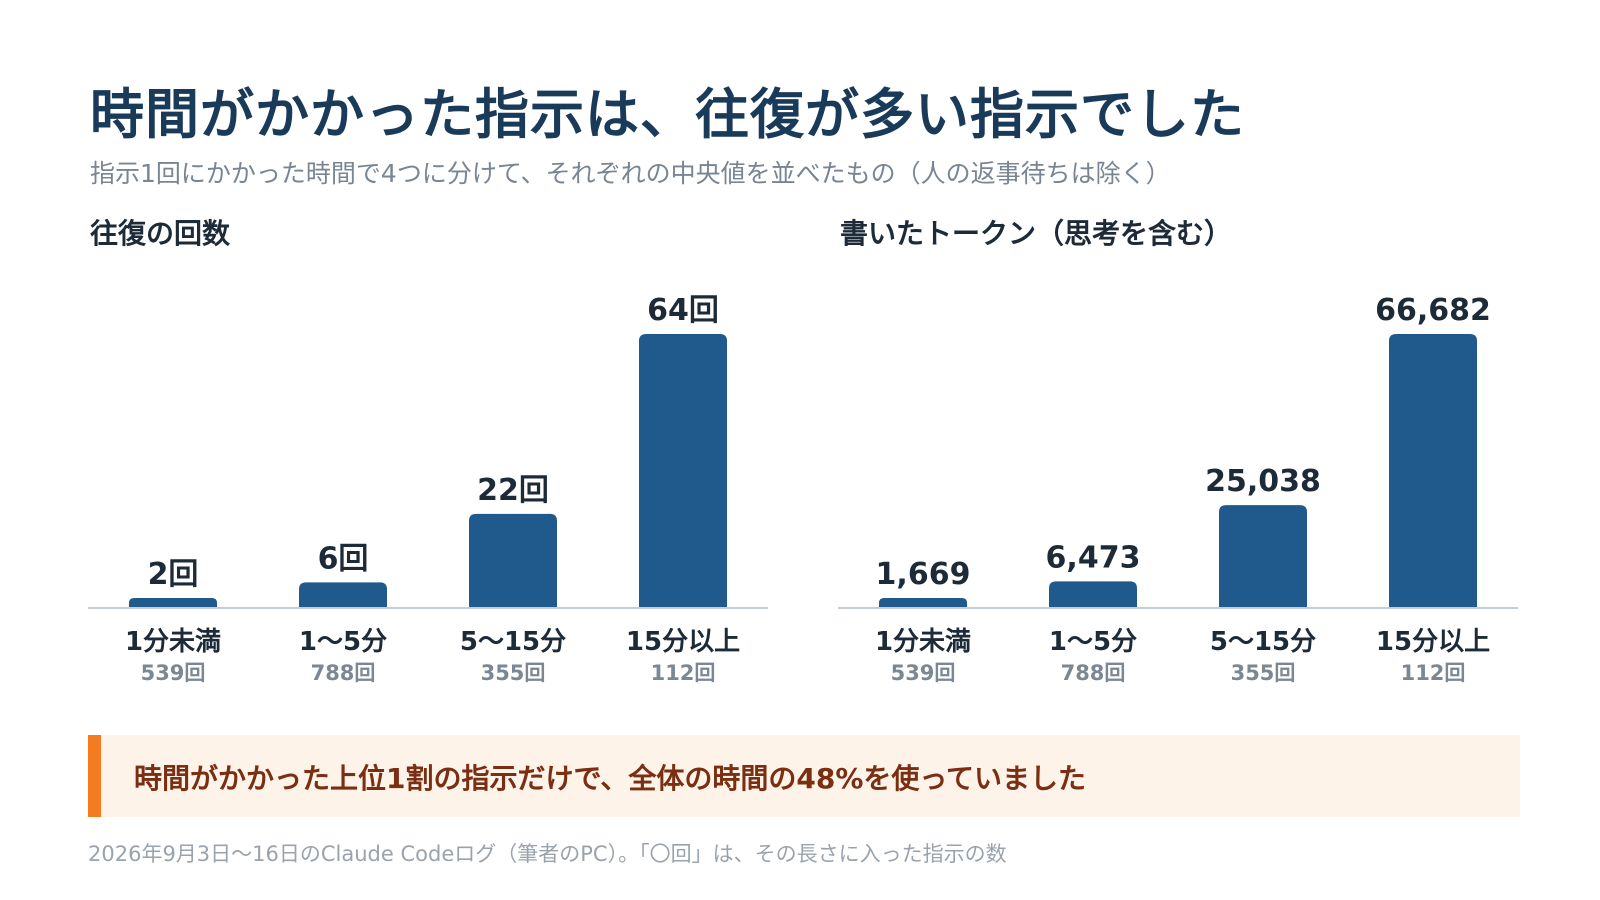 This screenshot has height=900, width=1600. Describe the element at coordinates (160, 233) in the screenshot. I see `chart-title-round-trips: 往復の回数` at that location.